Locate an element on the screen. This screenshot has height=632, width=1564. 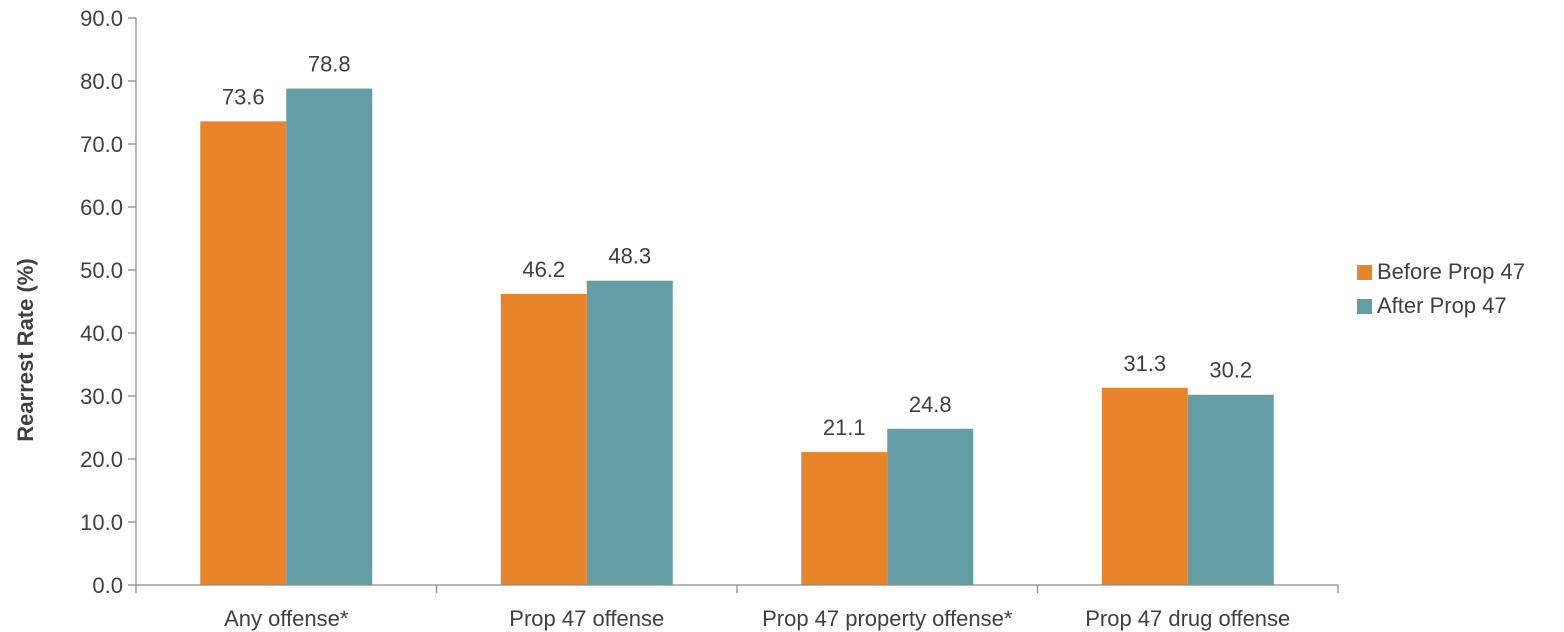
legend-label-after: After Prop 47 is located at coordinates (1442, 305).